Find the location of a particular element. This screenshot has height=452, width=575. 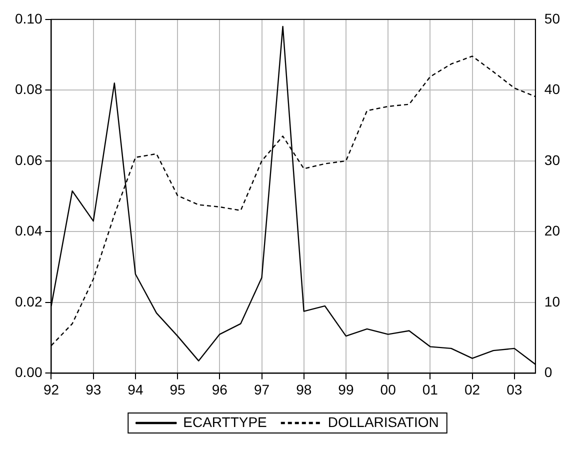

y2-tick-label: 30 is located at coordinates (552, 160).